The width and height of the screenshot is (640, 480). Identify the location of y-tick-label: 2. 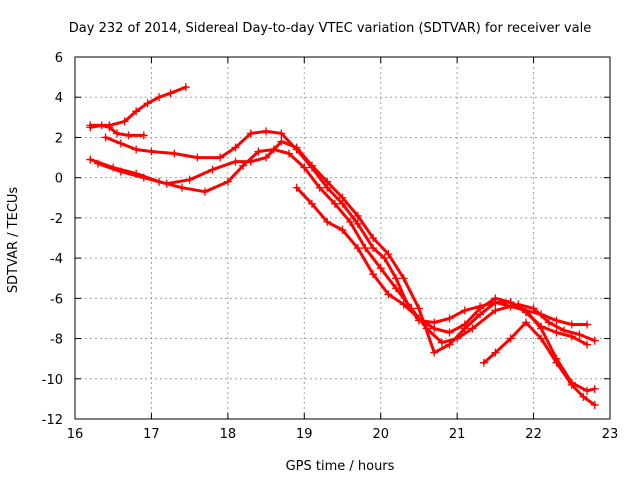
(59, 138).